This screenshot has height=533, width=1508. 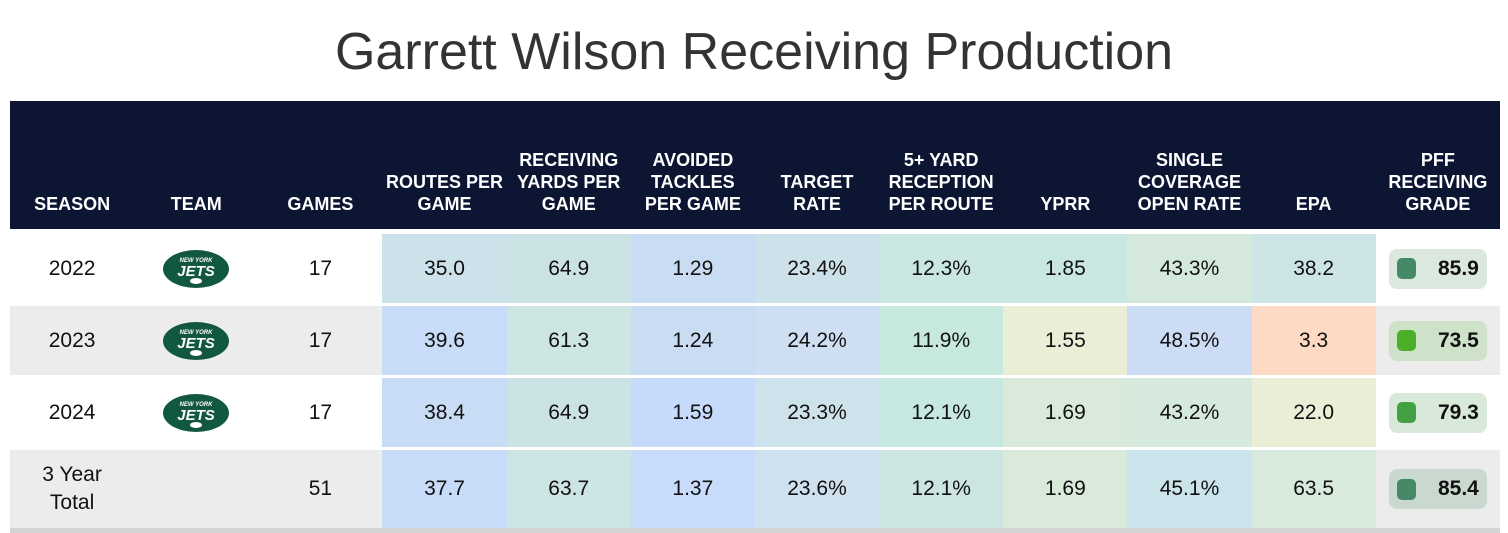 I want to click on column-header: 5+ YARD RECEPTION PER ROUTE, so click(x=941, y=165).